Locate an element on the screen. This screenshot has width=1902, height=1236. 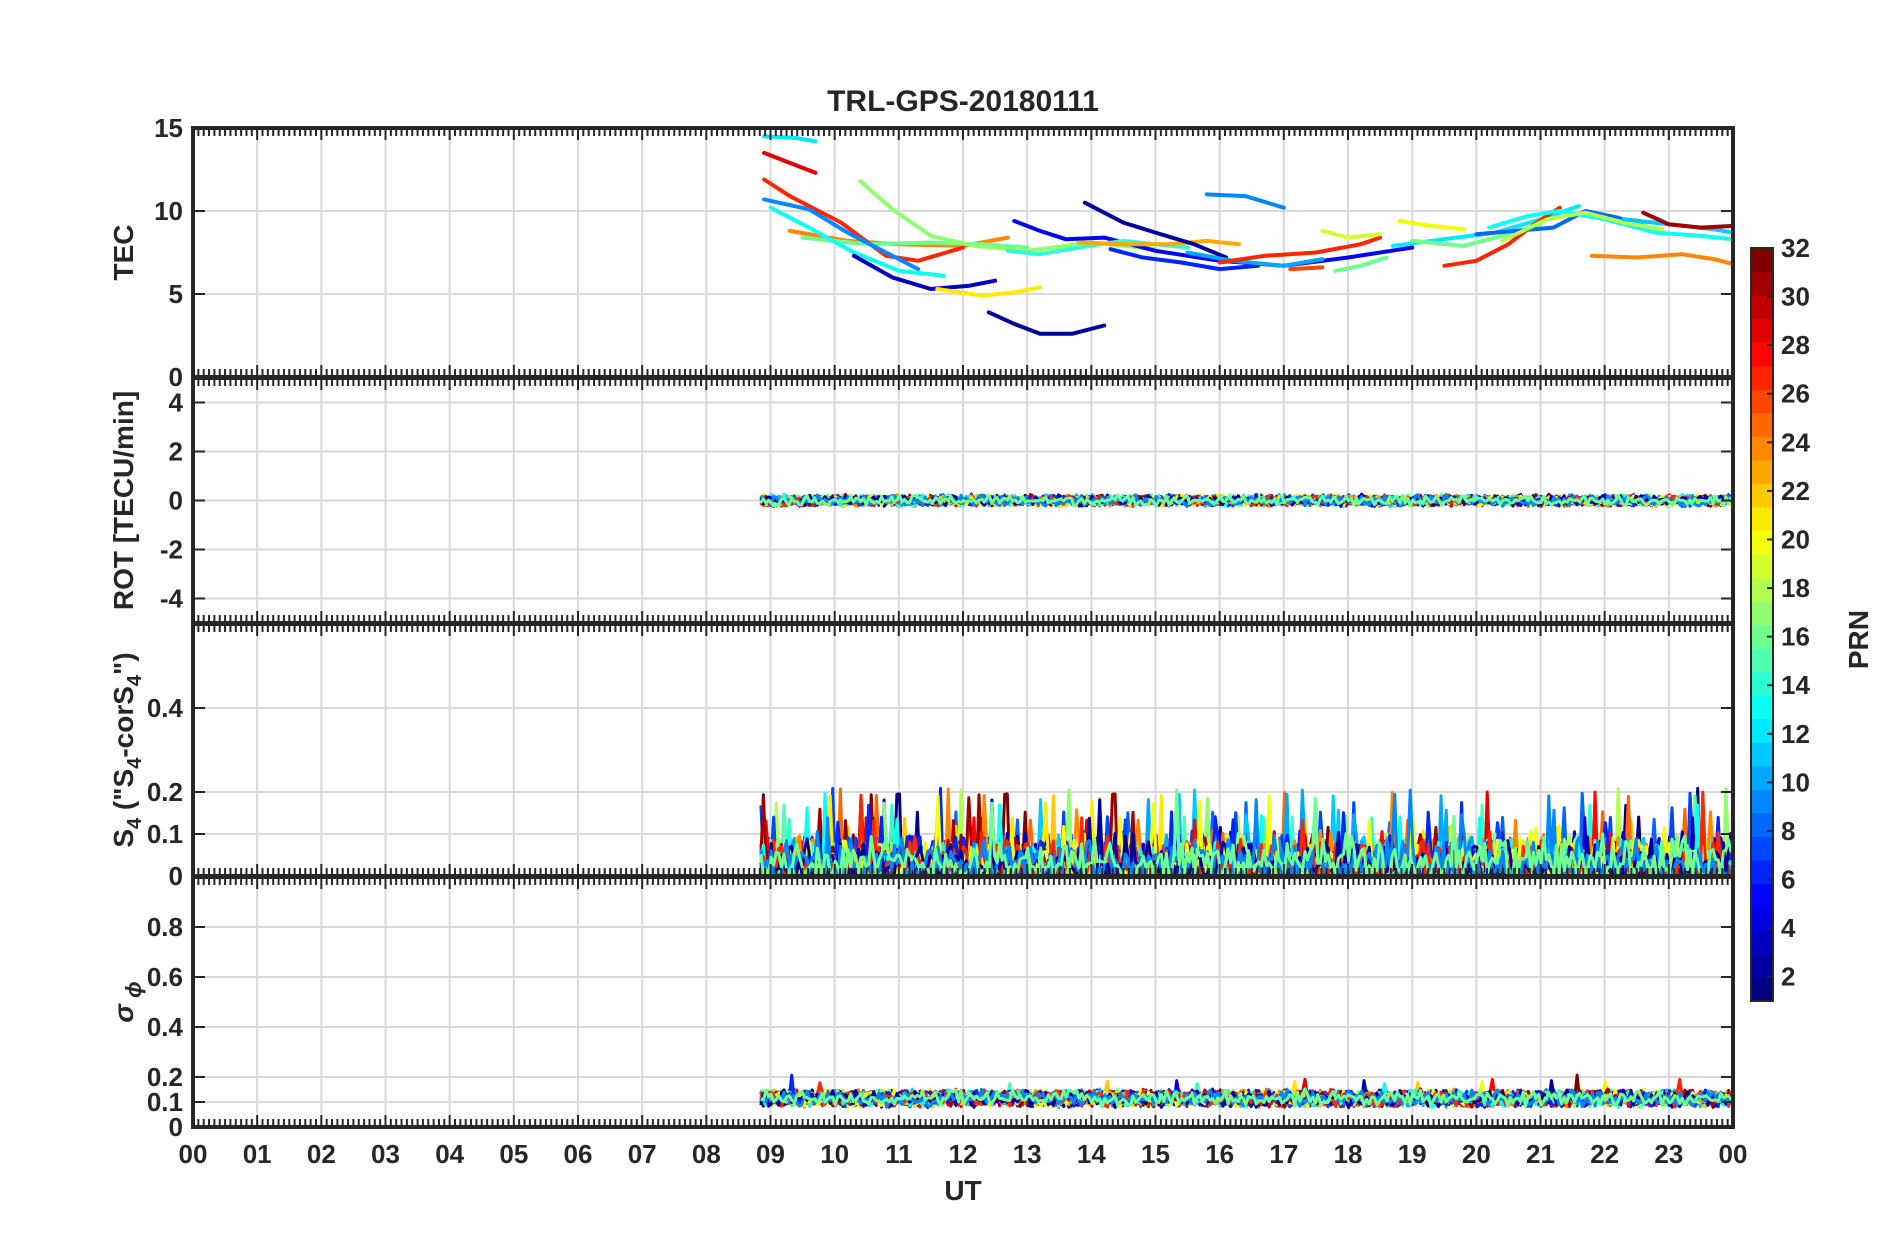
colorbar-tick-label: 28 is located at coordinates (1795, 345).